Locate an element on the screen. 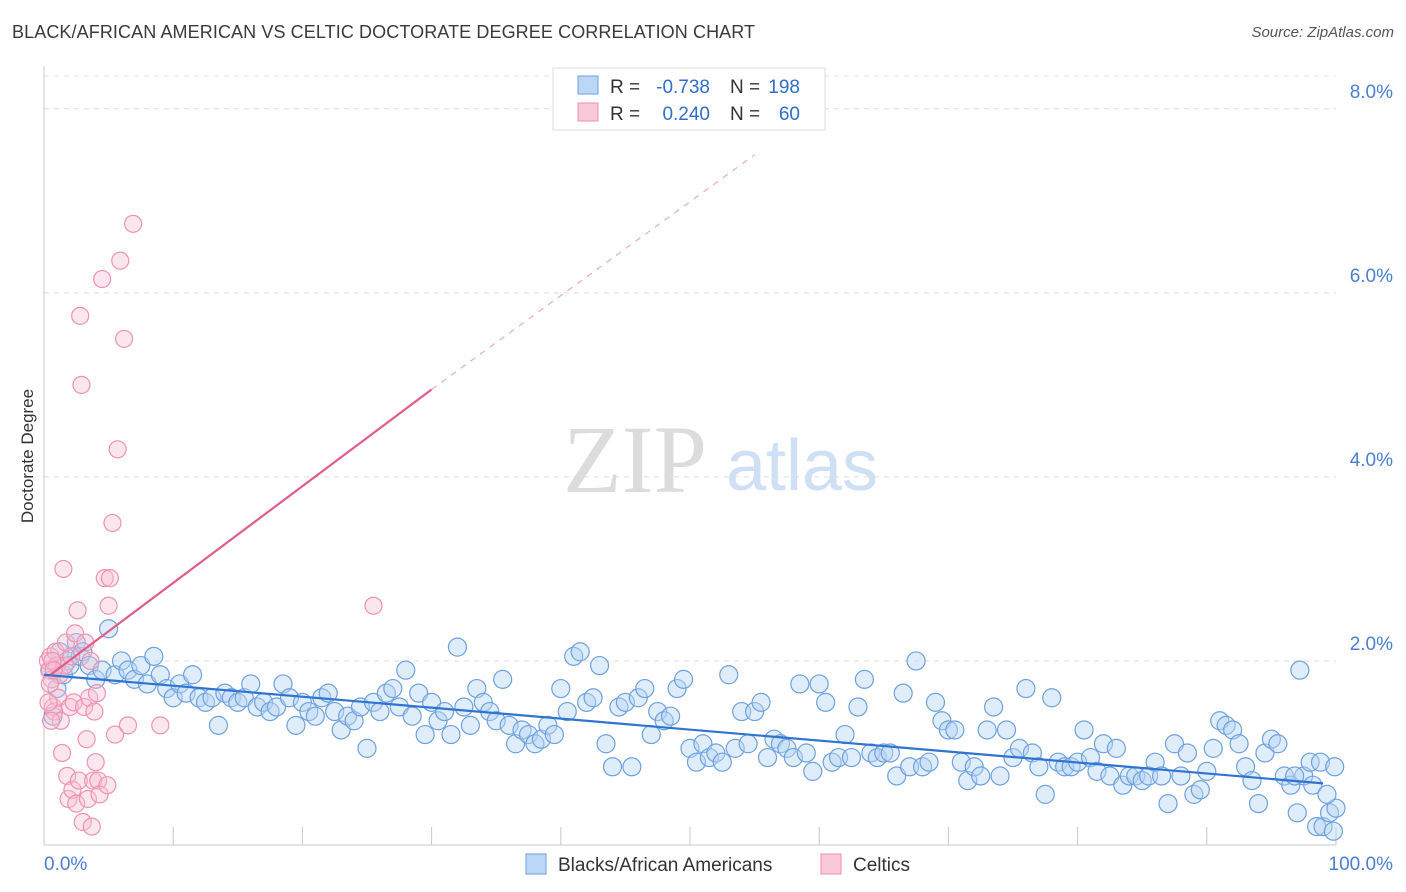  y-axis-label: Doctorate Degree is located at coordinates (27, 456).